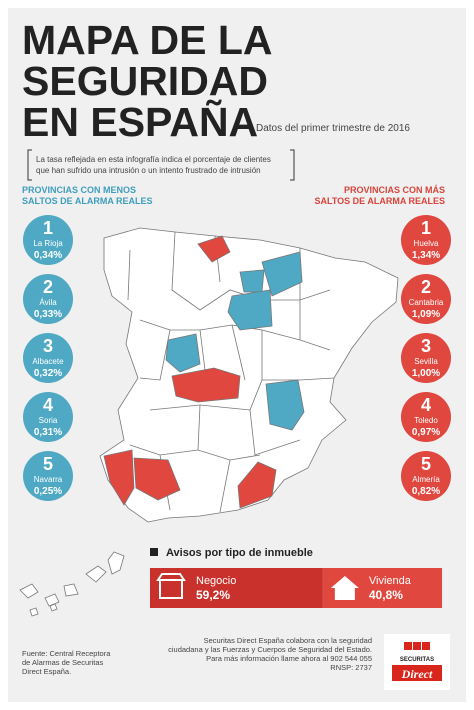  What do you see at coordinates (214, 249) in the screenshot?
I see `province-cantabria` at bounding box center [214, 249].